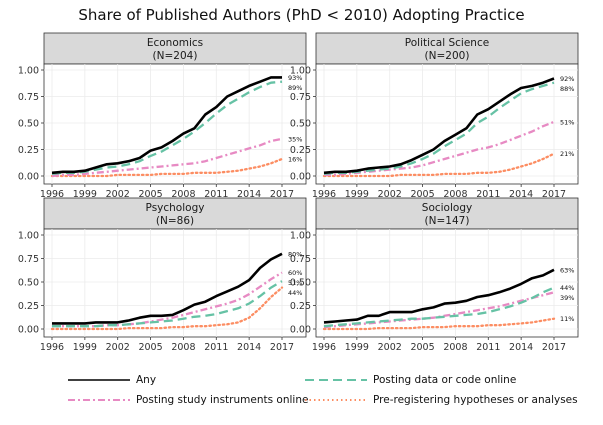 The width and height of the screenshot is (603, 425). What do you see at coordinates (475, 400) in the screenshot?
I see `legend-label-prereg: Pre-registering hypotheses or analyses` at bounding box center [475, 400].